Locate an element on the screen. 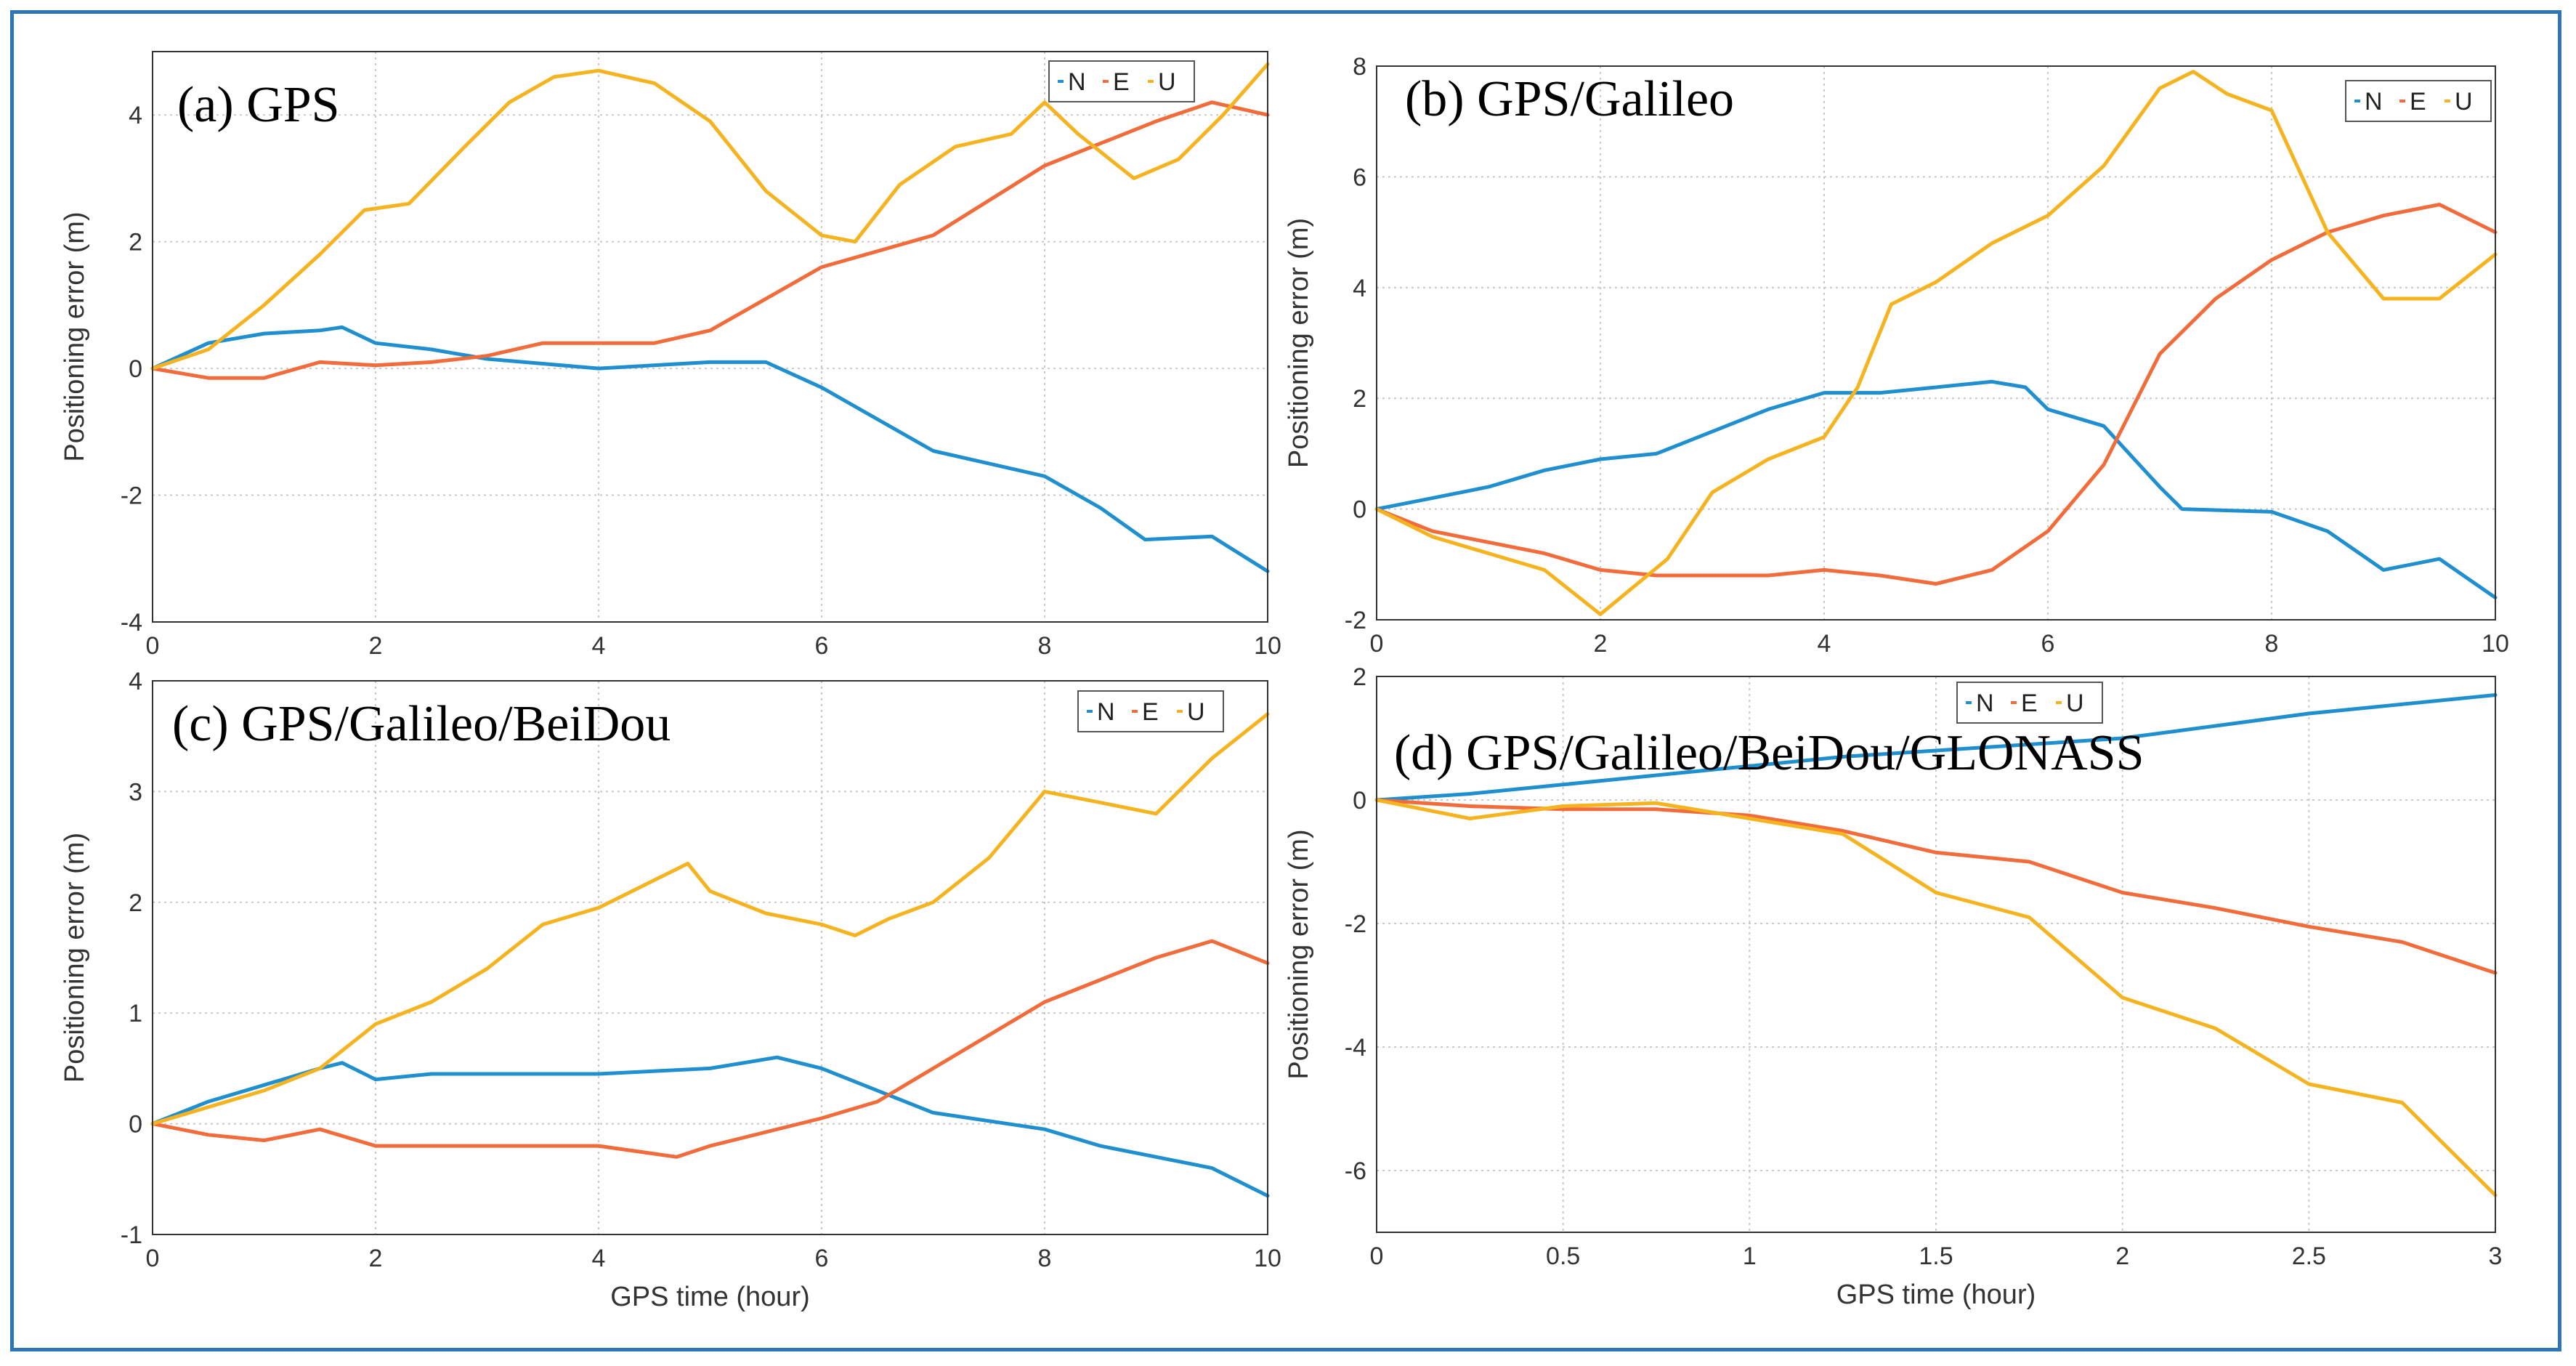 The width and height of the screenshot is (2576, 1366). panel-title: (a) GPS is located at coordinates (258, 105).